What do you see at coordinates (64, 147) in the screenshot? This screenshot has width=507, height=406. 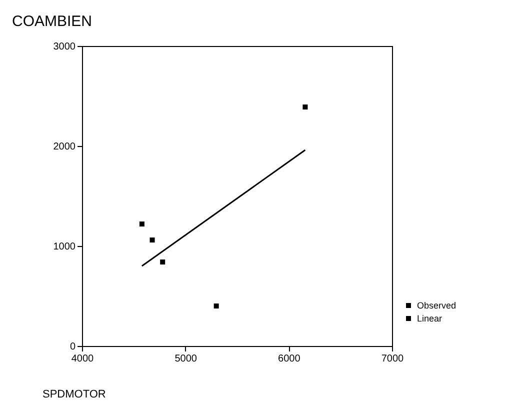 I see `y-tick-label: 2000` at bounding box center [64, 147].